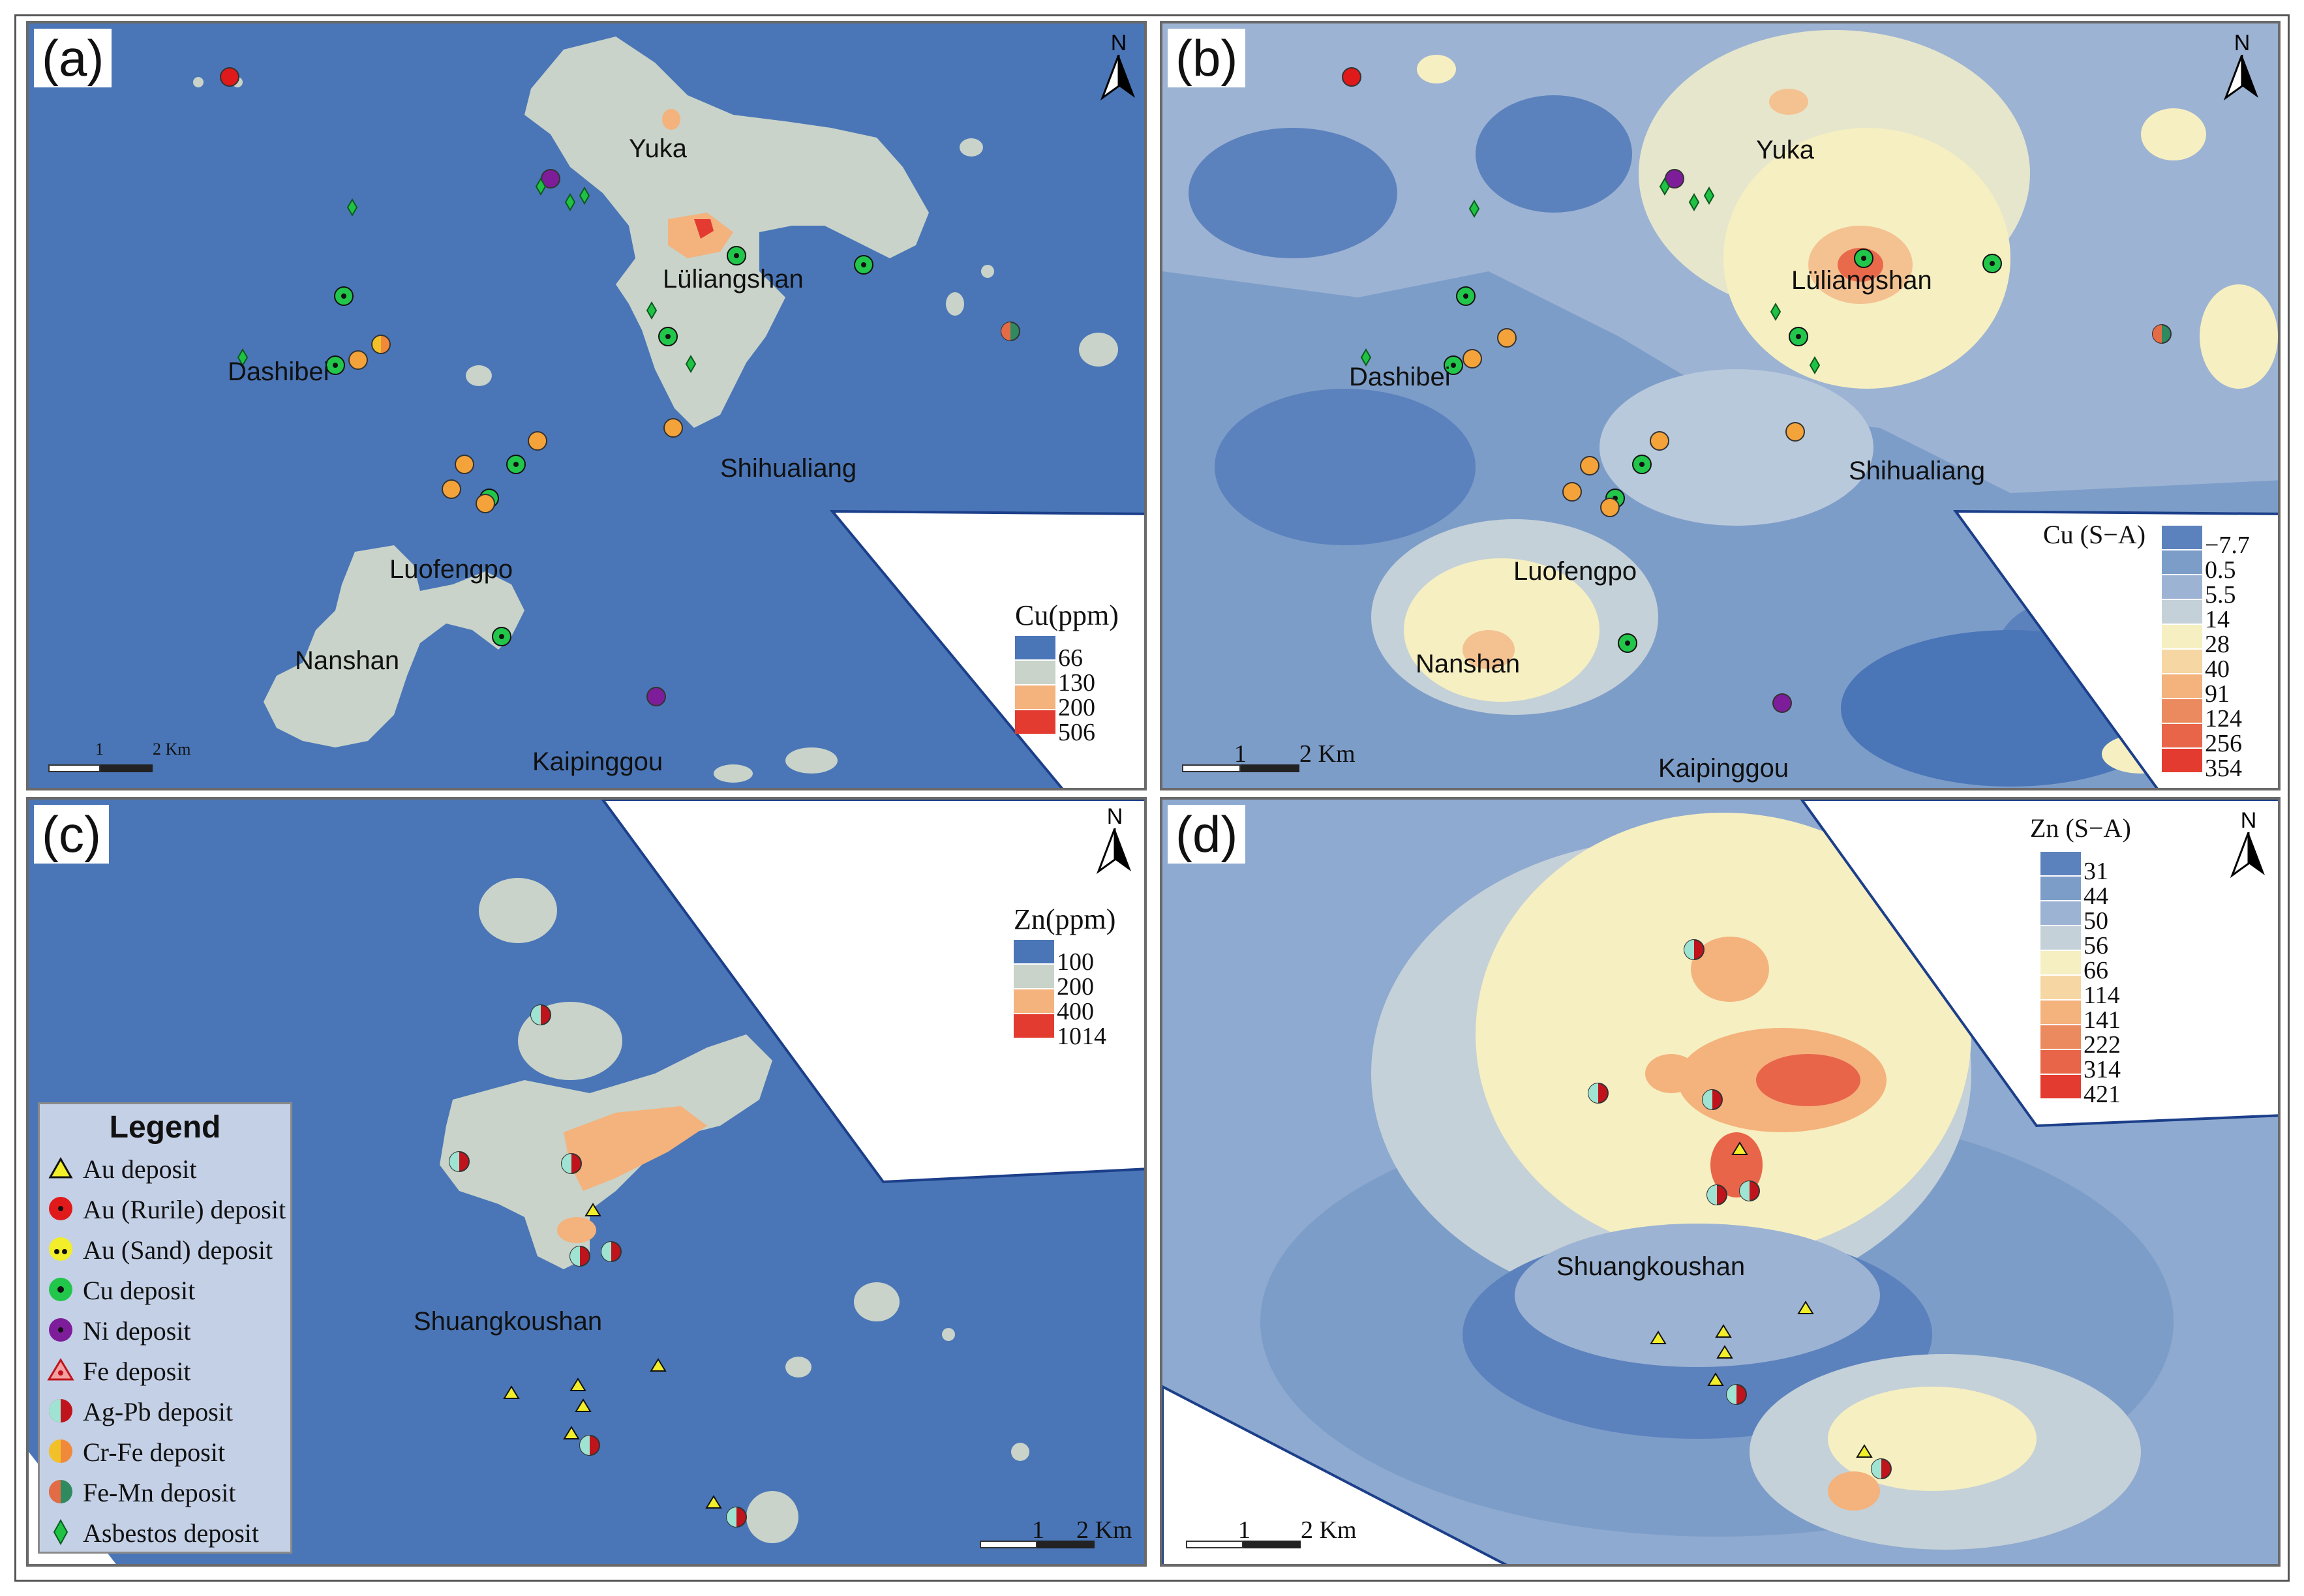 The height and width of the screenshot is (1596, 2304). I want to click on legend-title: Legend, so click(165, 1127).